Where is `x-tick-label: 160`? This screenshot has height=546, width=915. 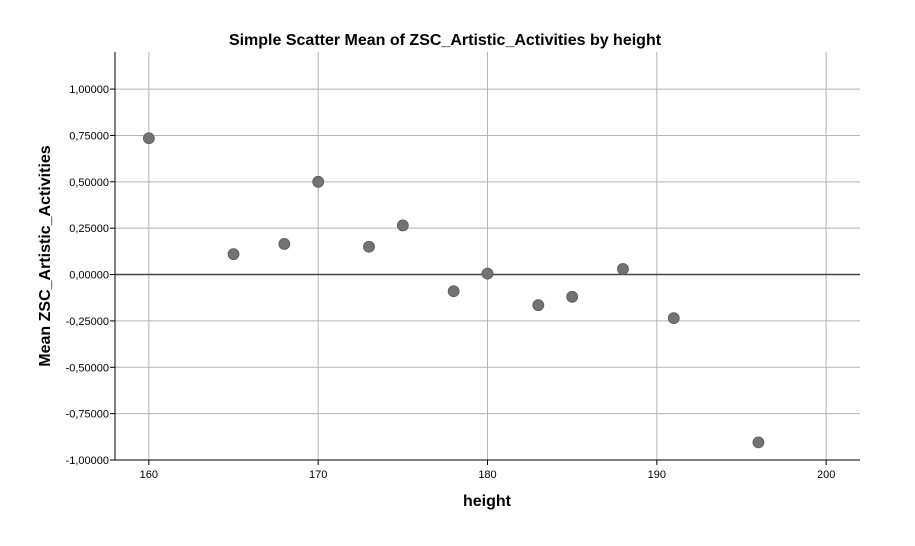
x-tick-label: 160 is located at coordinates (149, 475).